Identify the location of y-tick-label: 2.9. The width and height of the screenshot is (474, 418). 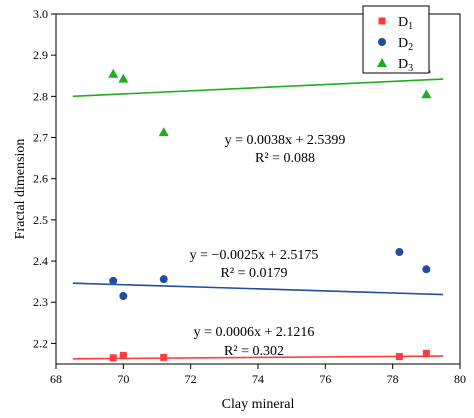
(40, 55).